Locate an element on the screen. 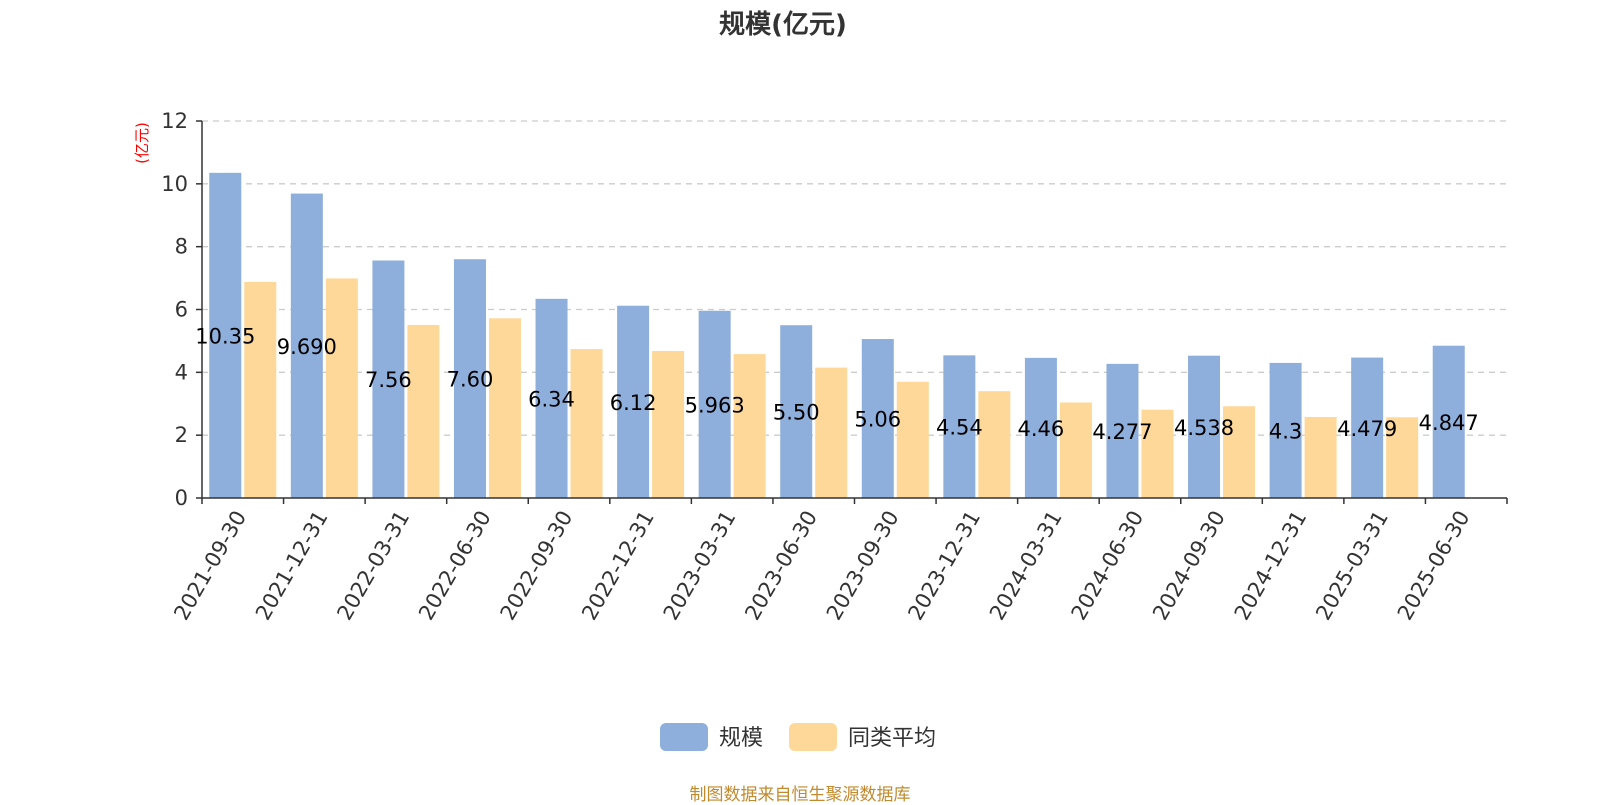  data-label-scale: 10.35 is located at coordinates (225, 336).